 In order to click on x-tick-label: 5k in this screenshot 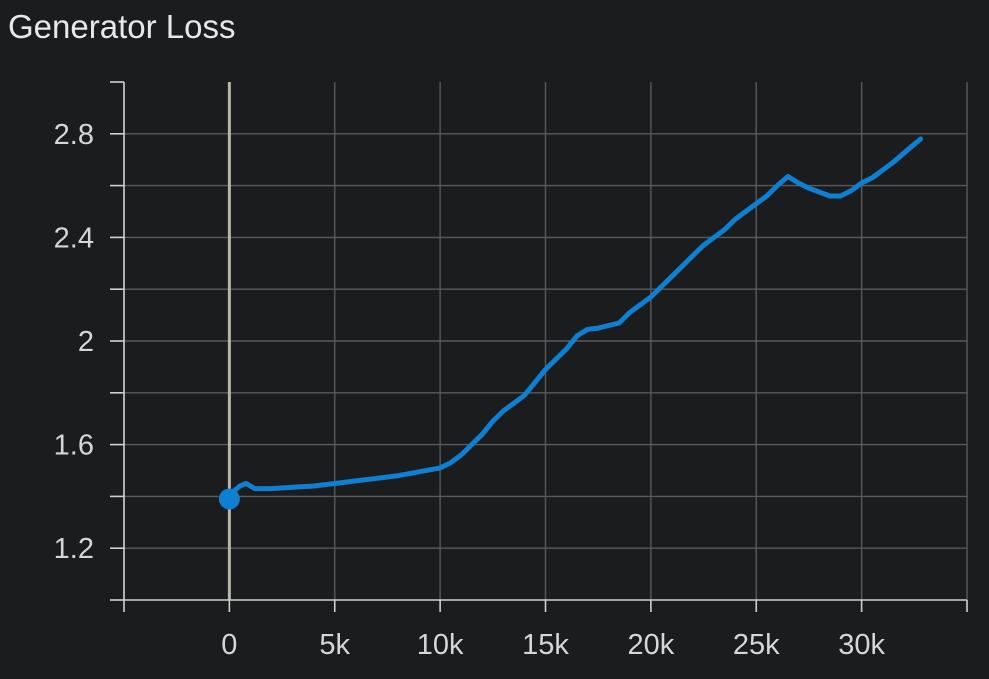, I will do `click(334, 645)`.